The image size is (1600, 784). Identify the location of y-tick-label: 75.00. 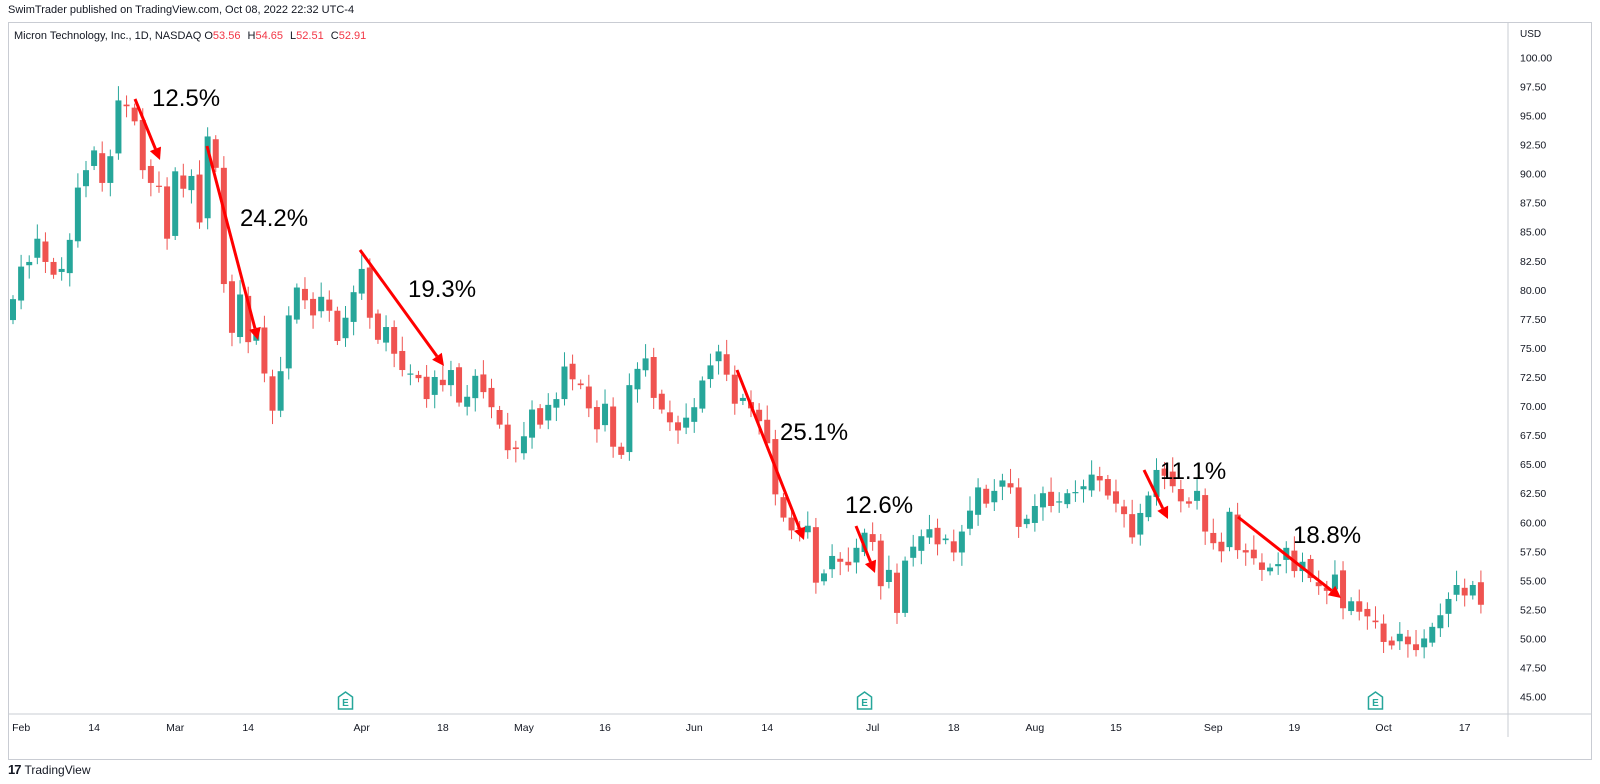
(1533, 349).